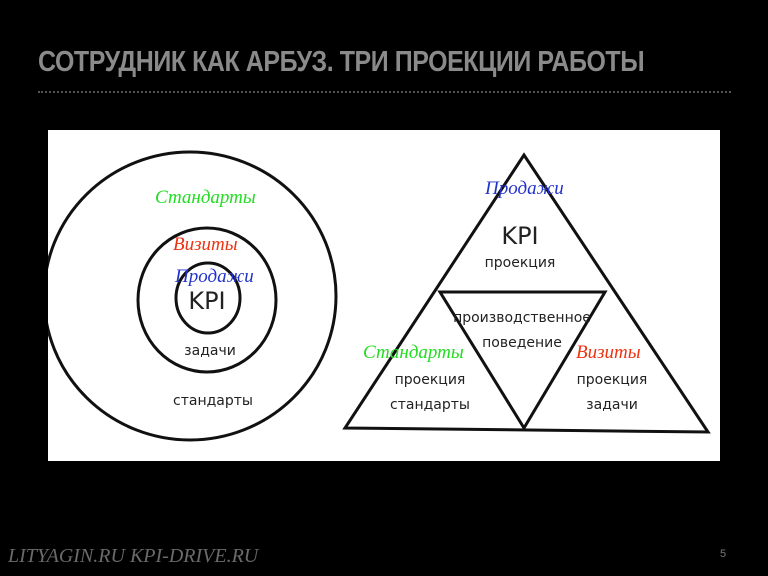 Image resolution: width=768 pixels, height=576 pixels. I want to click on pyramid-standards-label: Стандарты, so click(413, 352).